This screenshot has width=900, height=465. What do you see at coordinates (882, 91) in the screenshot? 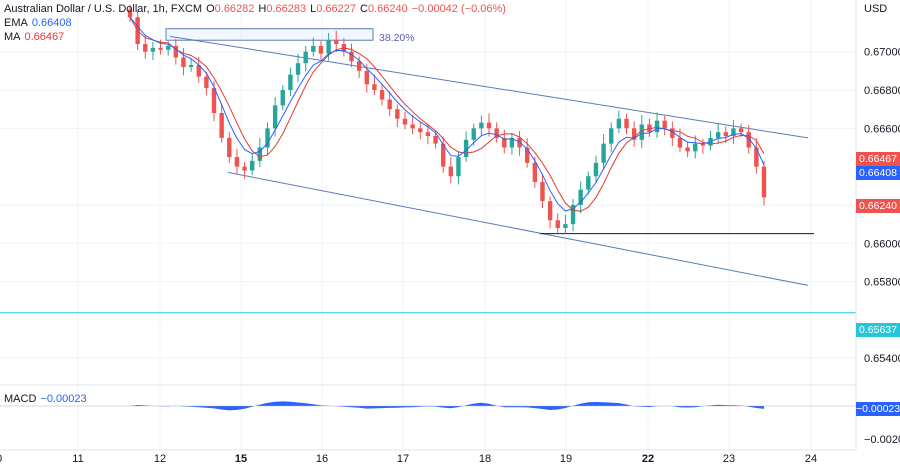
I see `price-tick-label: 0.66800` at bounding box center [882, 91].